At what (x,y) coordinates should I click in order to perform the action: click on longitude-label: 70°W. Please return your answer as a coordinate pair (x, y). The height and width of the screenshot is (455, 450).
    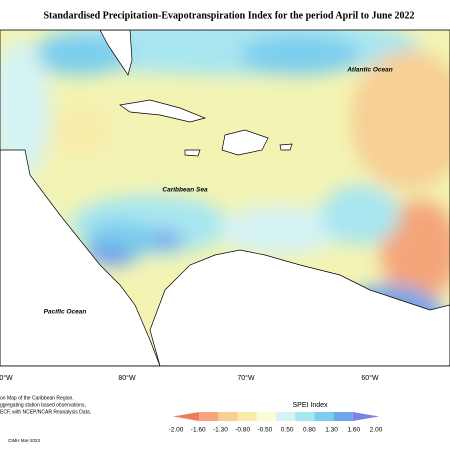
    Looking at the image, I should click on (246, 378).